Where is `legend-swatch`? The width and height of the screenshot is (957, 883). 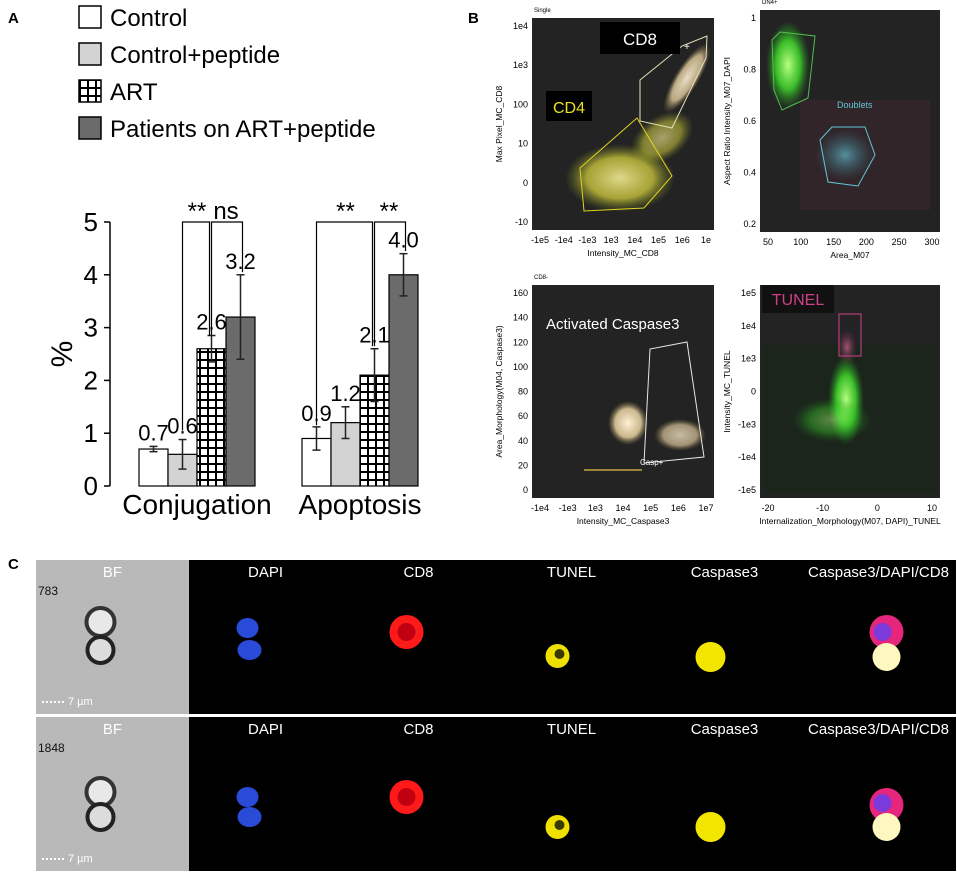 legend-swatch is located at coordinates (90, 128).